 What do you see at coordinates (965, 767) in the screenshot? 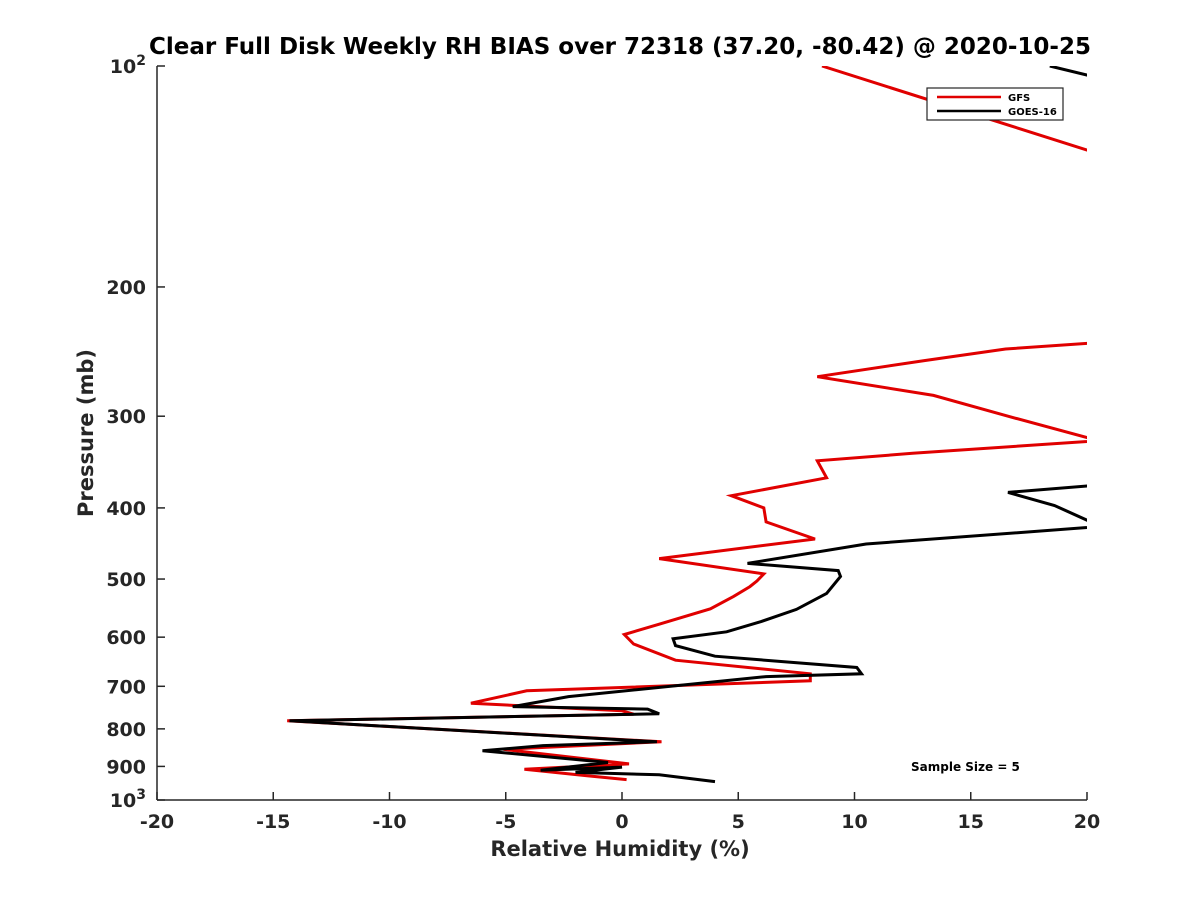
I see `sample-size-annotation: Sample Size = 5` at bounding box center [965, 767].